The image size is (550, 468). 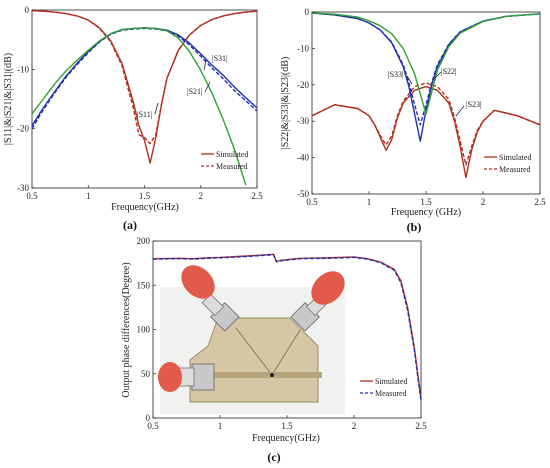 I want to click on panel-b-ylabel: |S22|&|S33|&|S23|(dB), so click(x=285, y=103).